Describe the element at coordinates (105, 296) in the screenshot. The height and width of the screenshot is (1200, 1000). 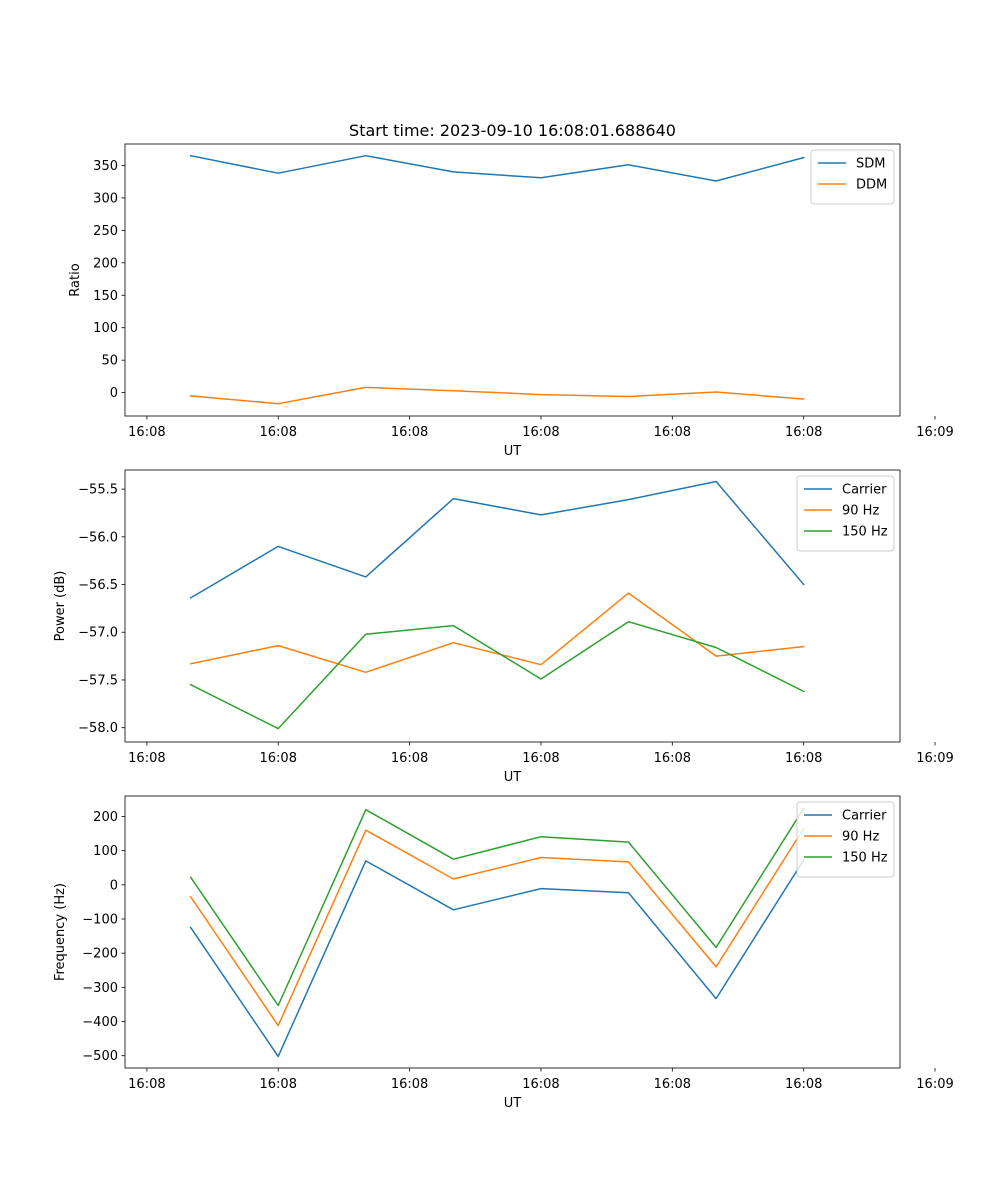
I see `y-tick-label: 150` at that location.